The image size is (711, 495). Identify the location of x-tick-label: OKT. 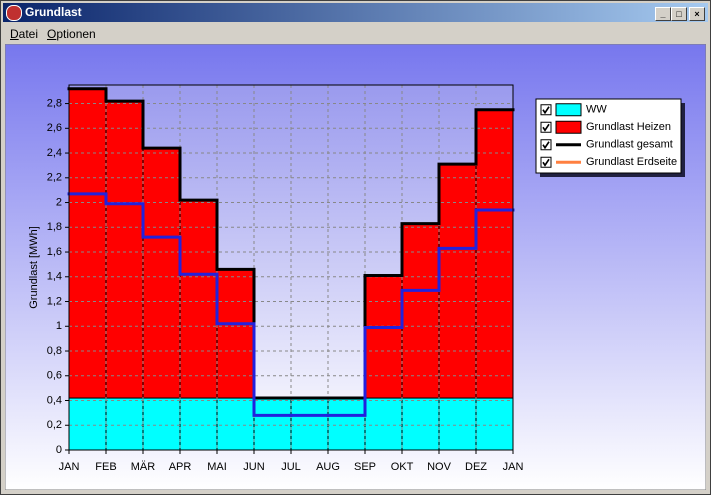
(402, 467).